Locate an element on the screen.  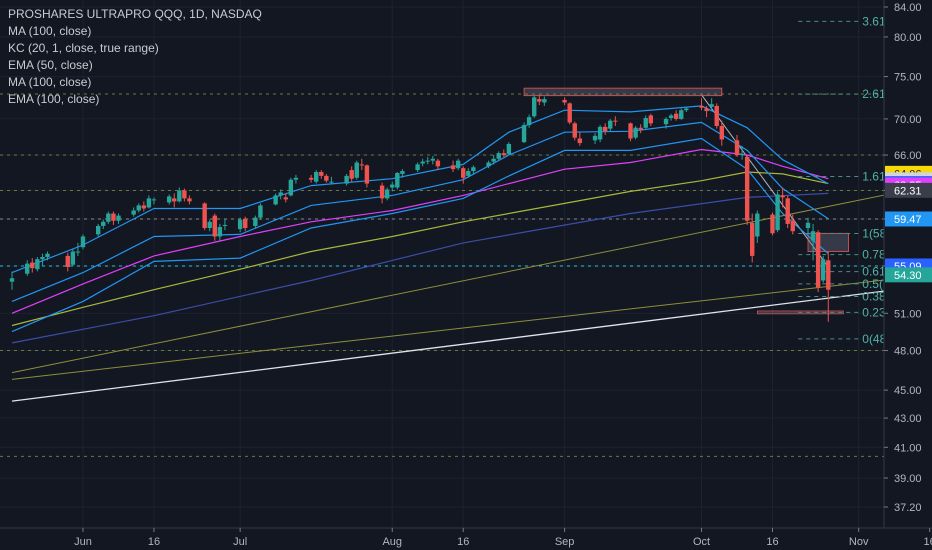
time-tick-label: Aug is located at coordinates (392, 542).